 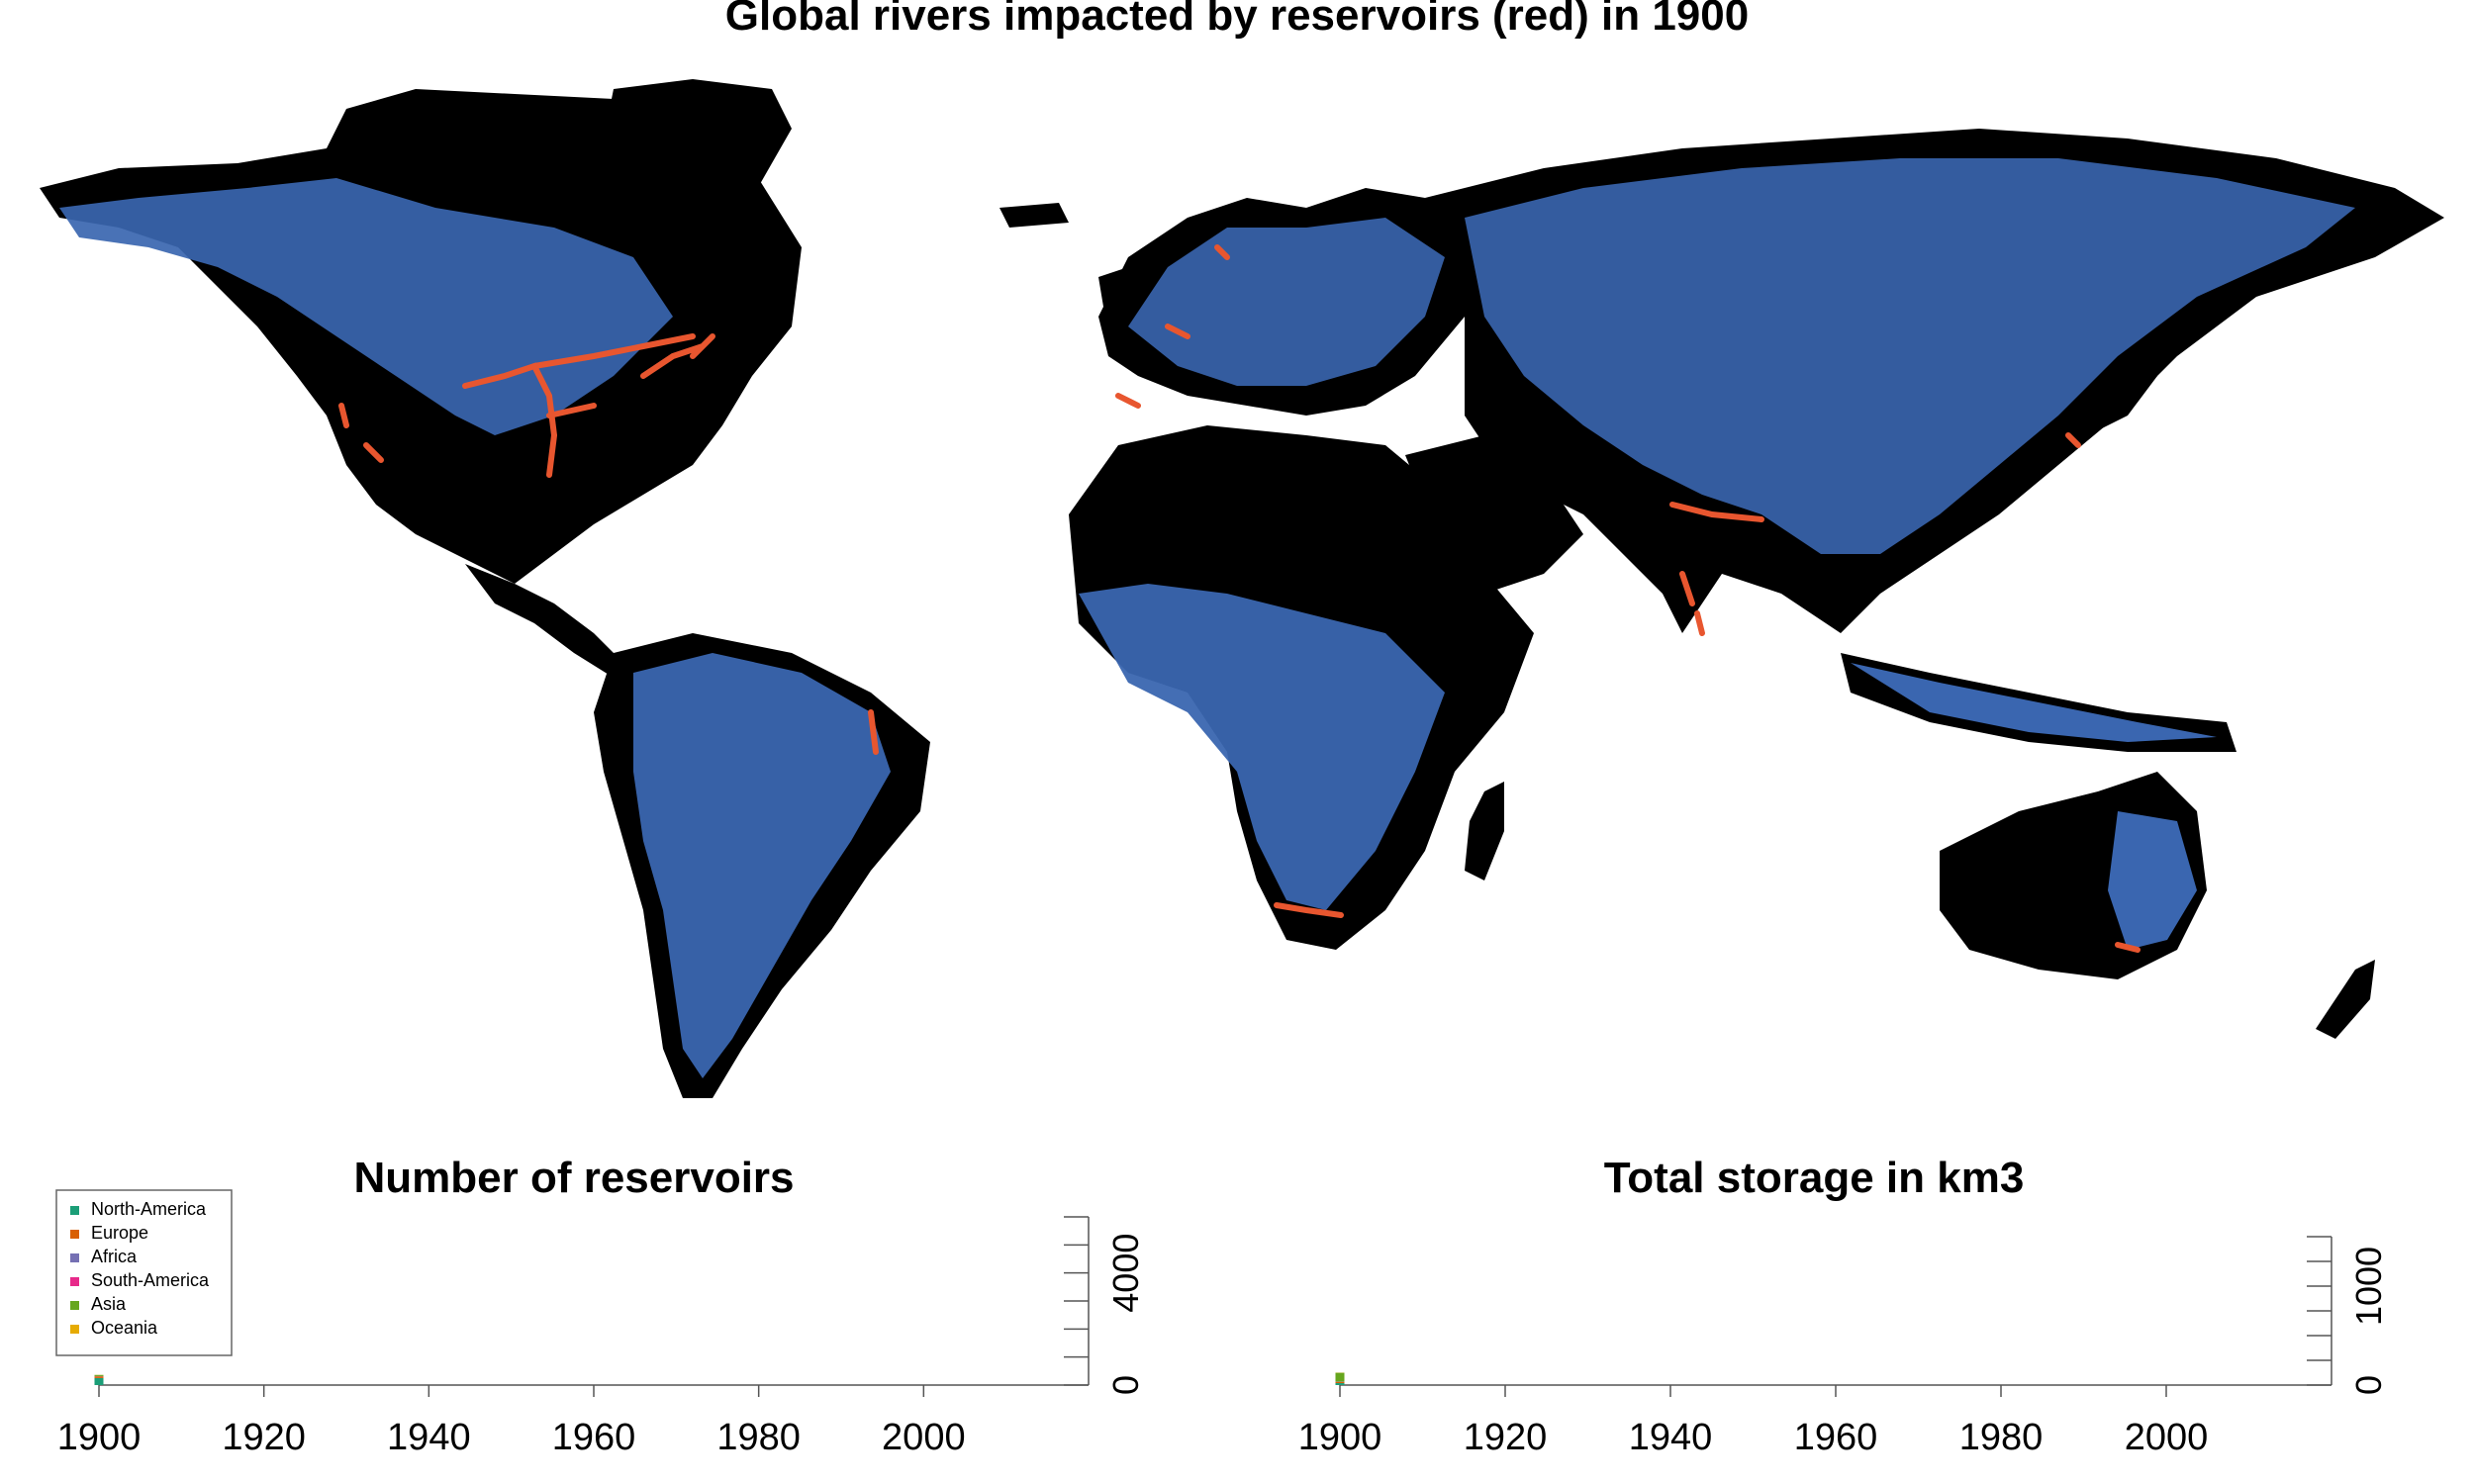 I want to click on y-axis: 0 1000, so click(x=2348, y=1315).